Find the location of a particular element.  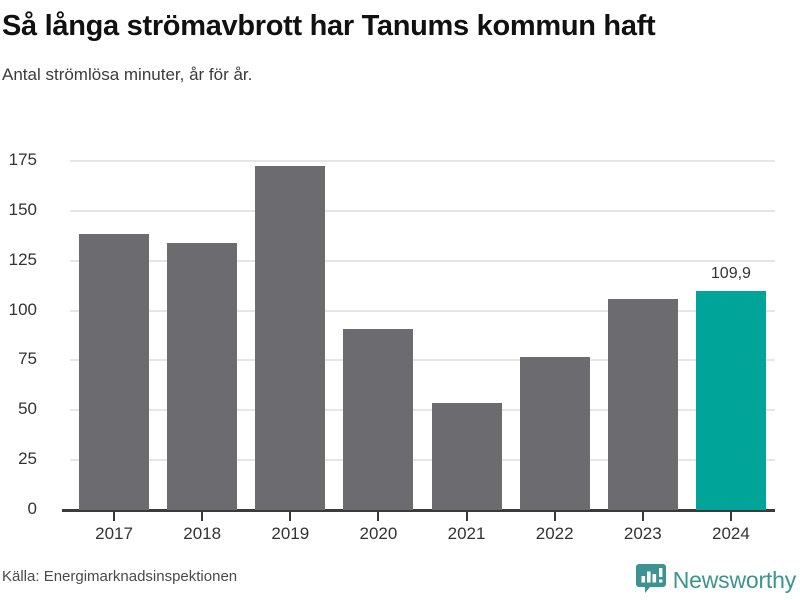

x-axis-line is located at coordinates (418, 510).